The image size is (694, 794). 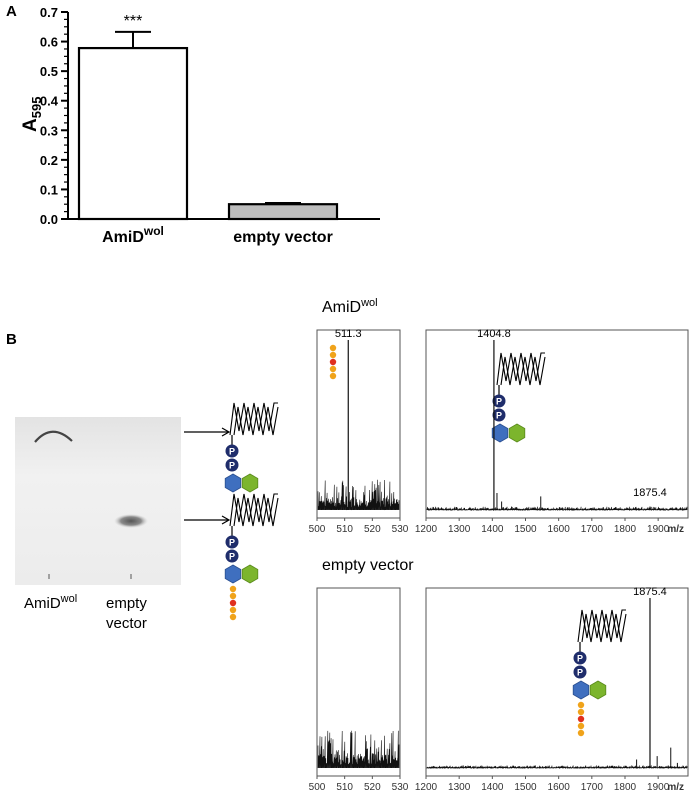 What do you see at coordinates (494, 334) in the screenshot?
I see `ms-peak-label: 1404.8` at bounding box center [494, 334].